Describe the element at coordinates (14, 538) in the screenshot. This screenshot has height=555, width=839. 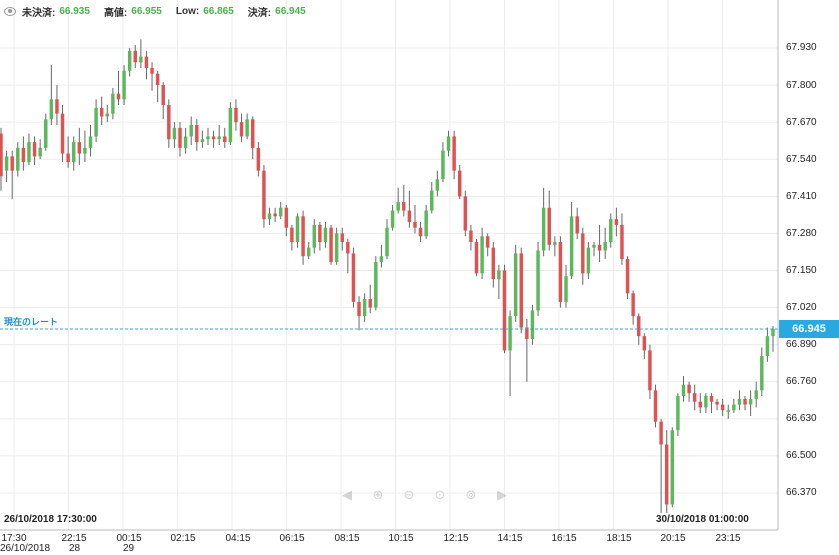
I see `x-tick-label: 17:30` at that location.